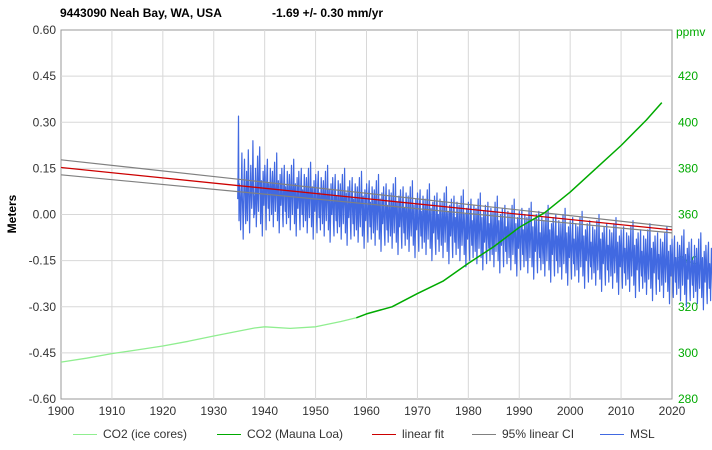  I want to click on y-tick-label: -0.15, so click(43, 261).